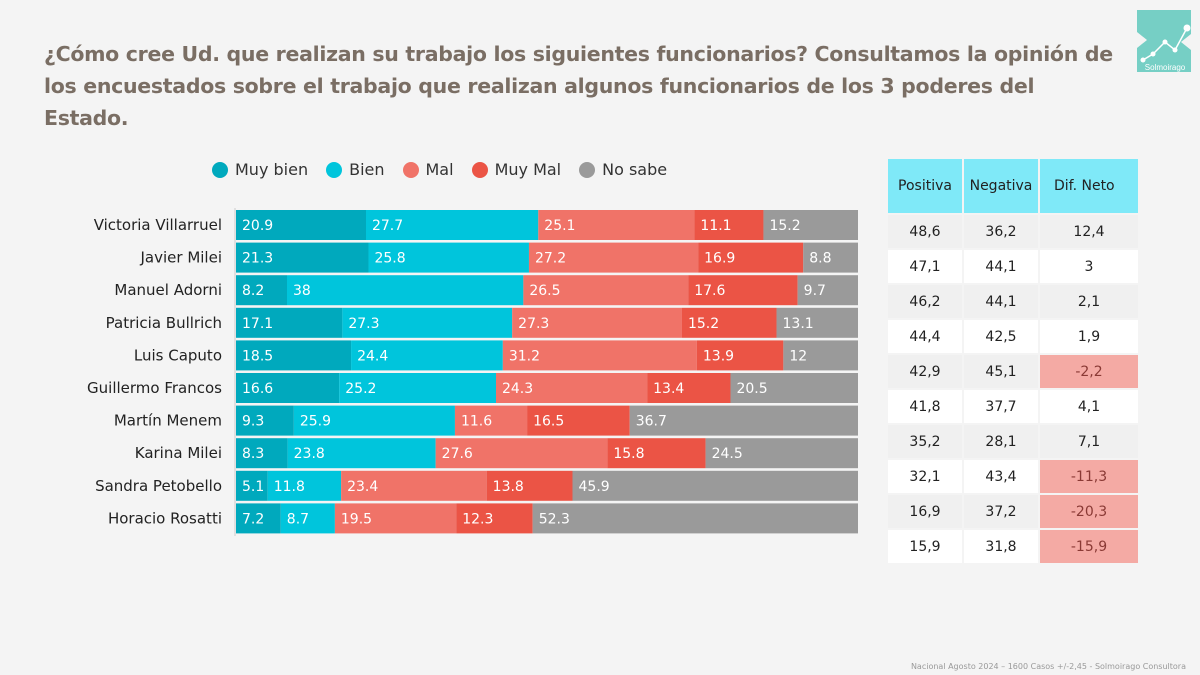 The image size is (1200, 675). Describe the element at coordinates (925, 301) in the screenshot. I see `positiva-cell: 46,2` at that location.